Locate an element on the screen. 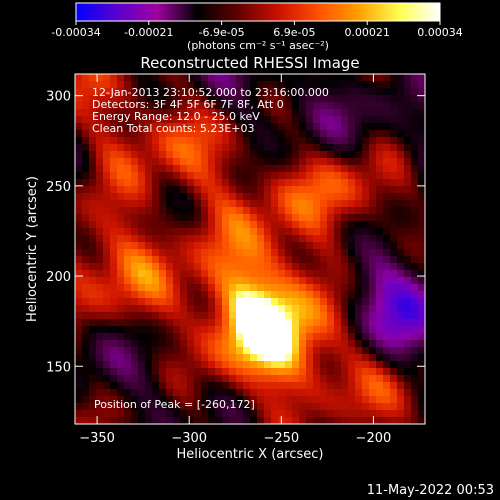  y-tick-label: 150 is located at coordinates (58, 367).